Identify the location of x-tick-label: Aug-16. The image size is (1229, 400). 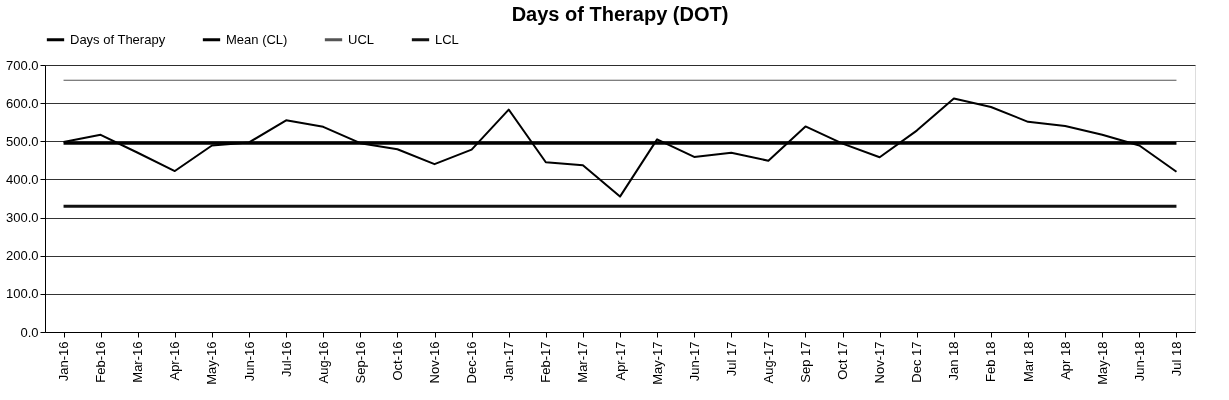
(323, 362).